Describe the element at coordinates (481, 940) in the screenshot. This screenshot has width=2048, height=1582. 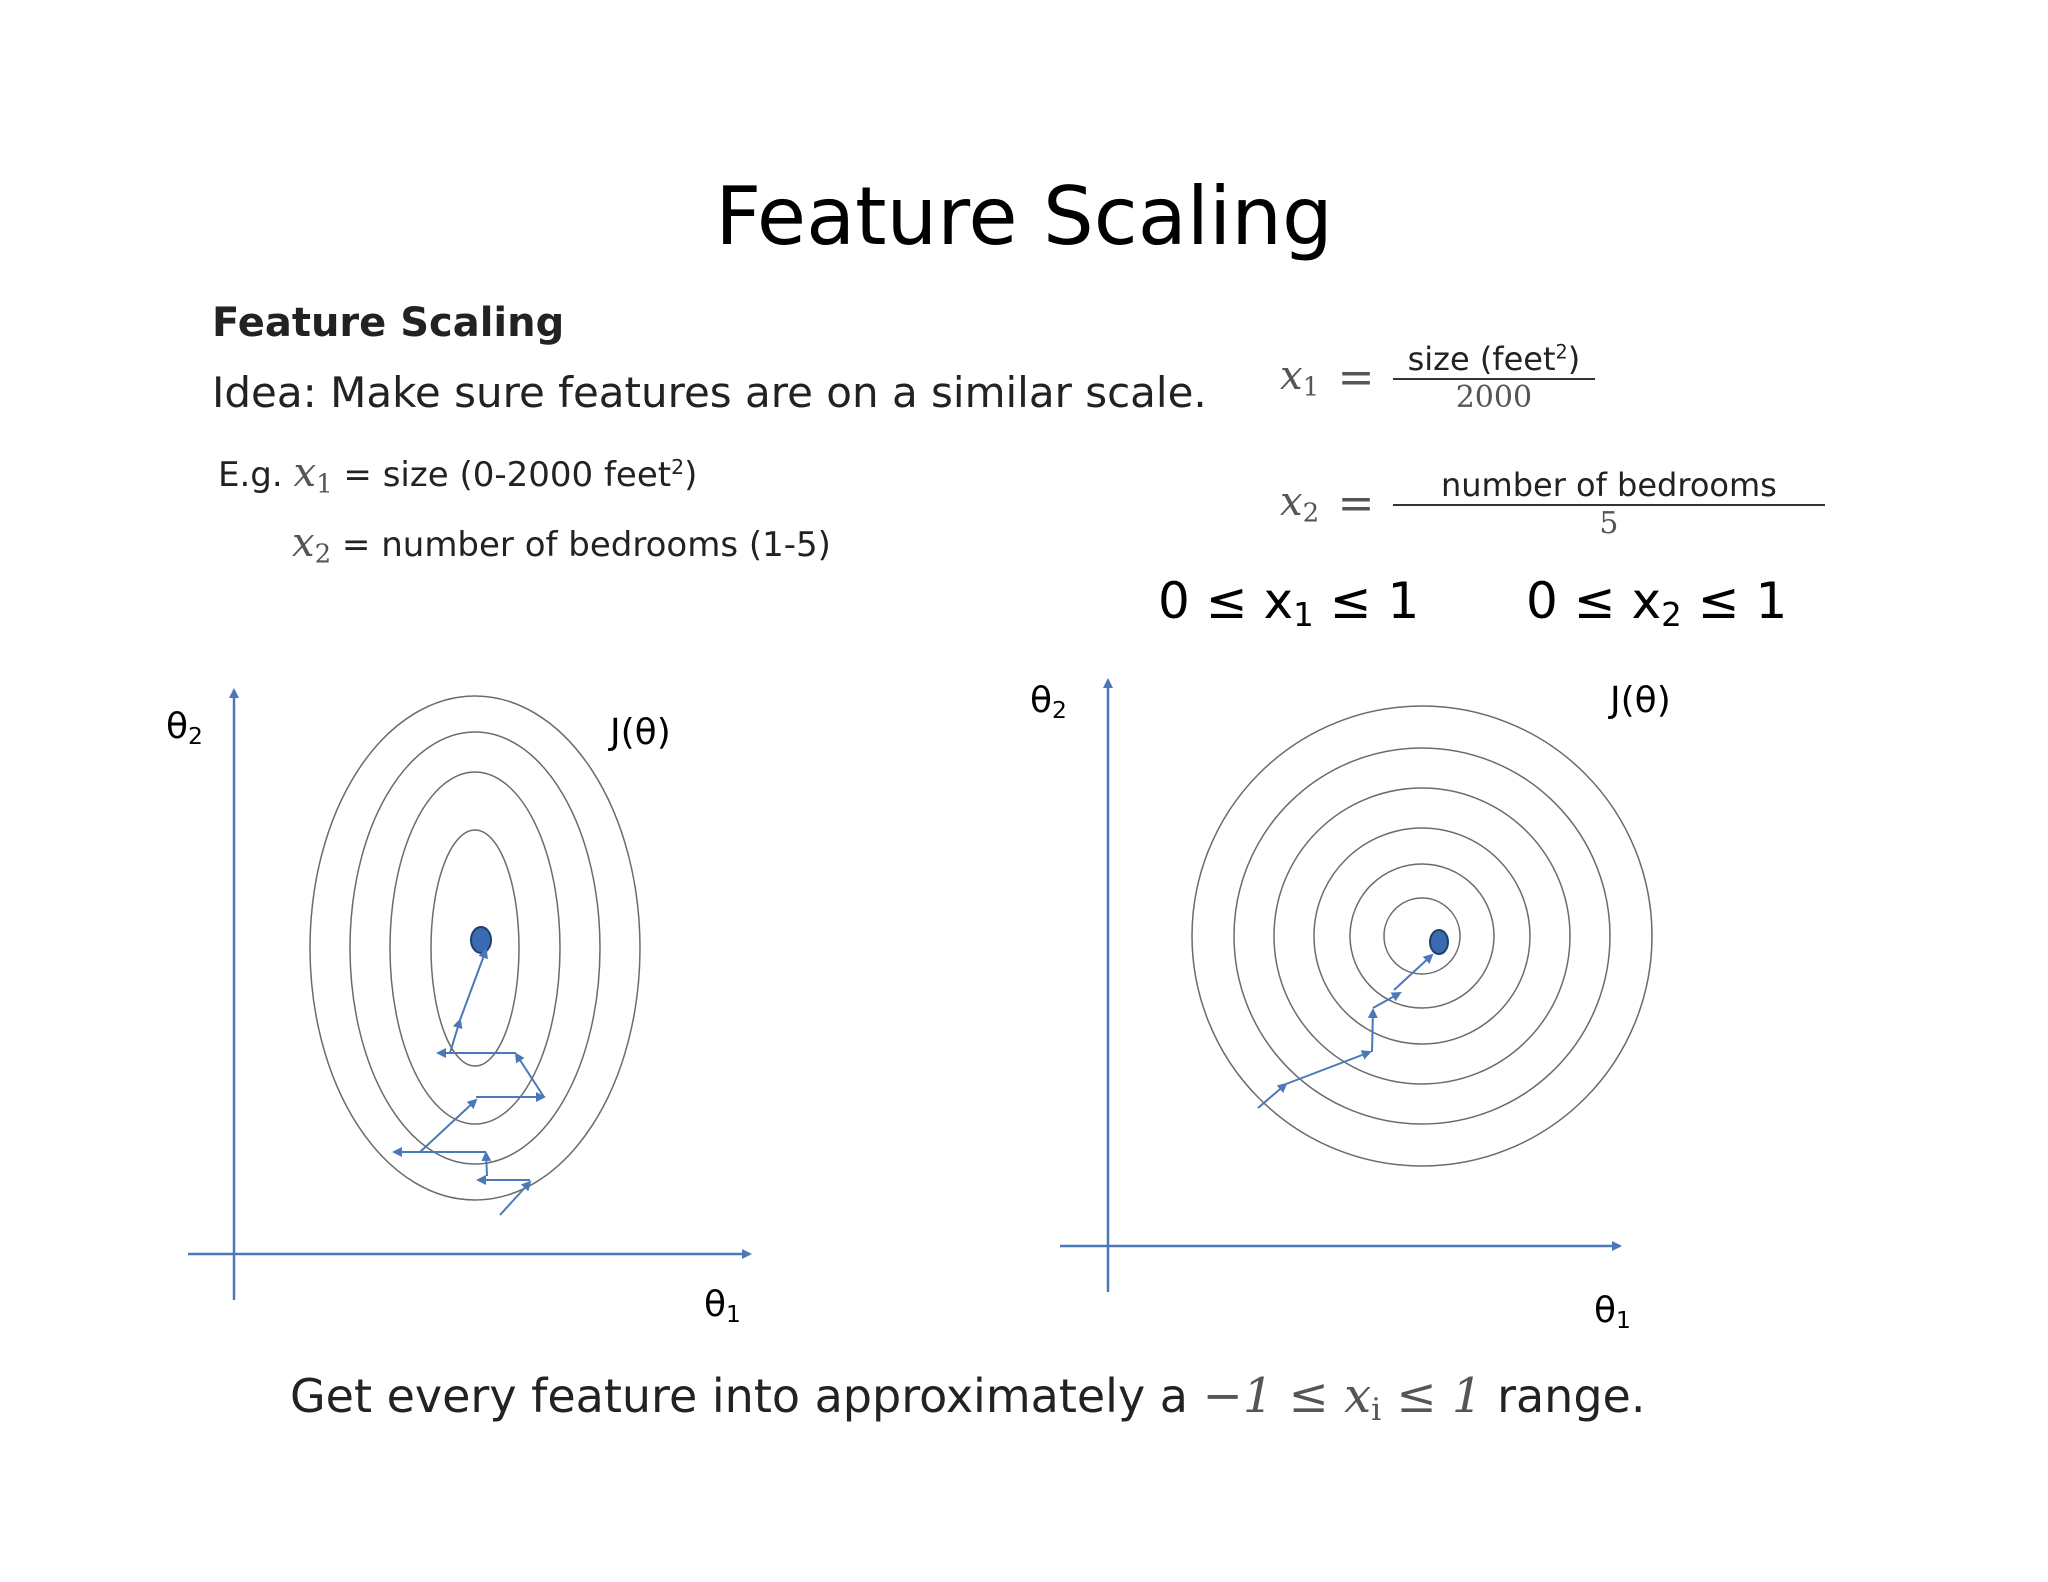
I see `left-minimum-point` at that location.